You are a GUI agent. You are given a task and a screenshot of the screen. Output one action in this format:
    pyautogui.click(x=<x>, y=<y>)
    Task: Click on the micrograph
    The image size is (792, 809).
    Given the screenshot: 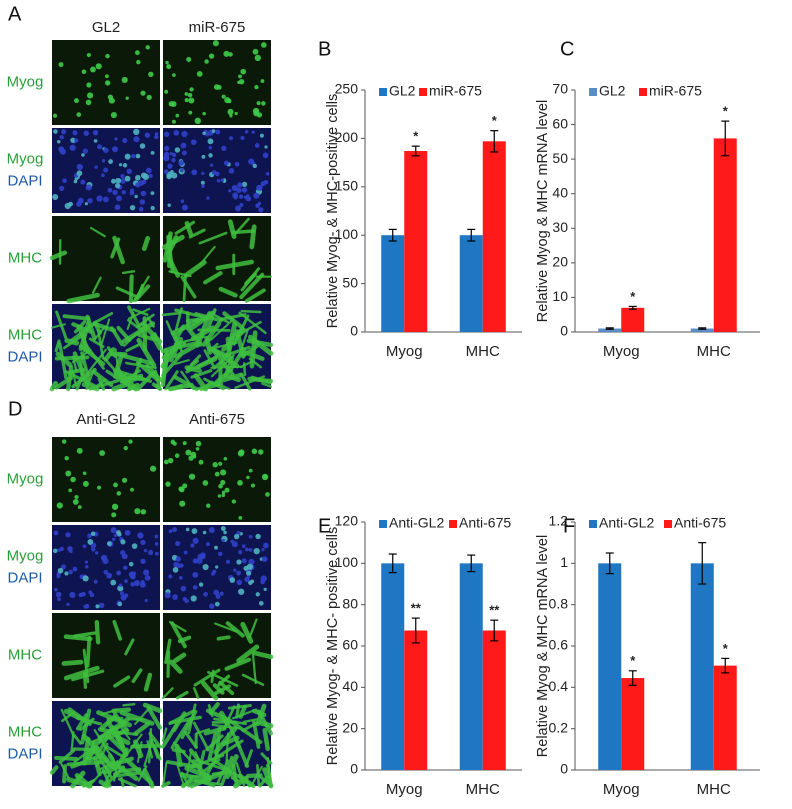 What is the action you would take?
    pyautogui.click(x=217, y=657)
    